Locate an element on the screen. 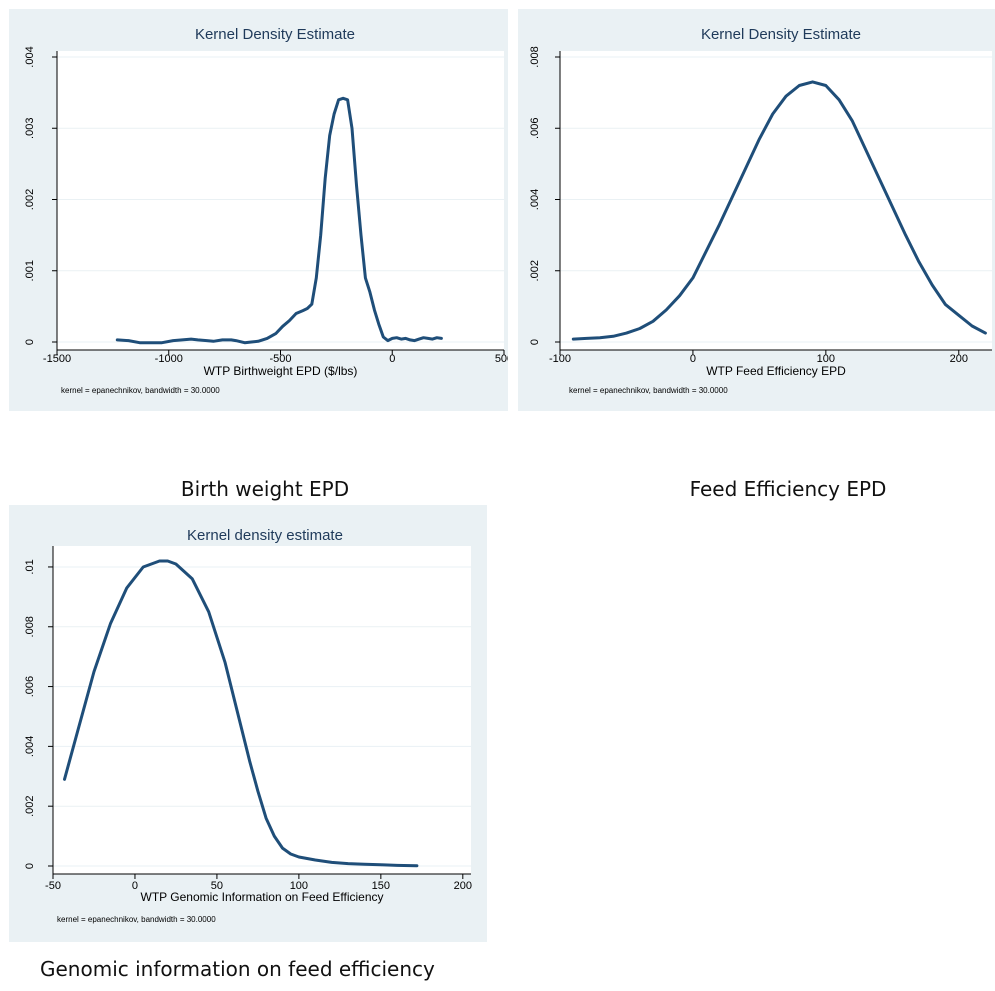  y-tick-label: .003 is located at coordinates (30, 128).